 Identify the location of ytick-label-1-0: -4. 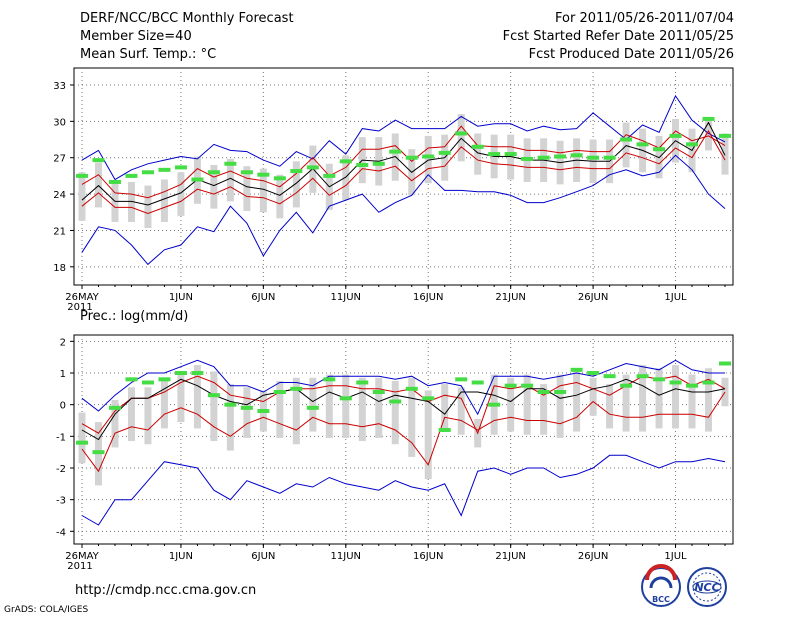
(61, 532).